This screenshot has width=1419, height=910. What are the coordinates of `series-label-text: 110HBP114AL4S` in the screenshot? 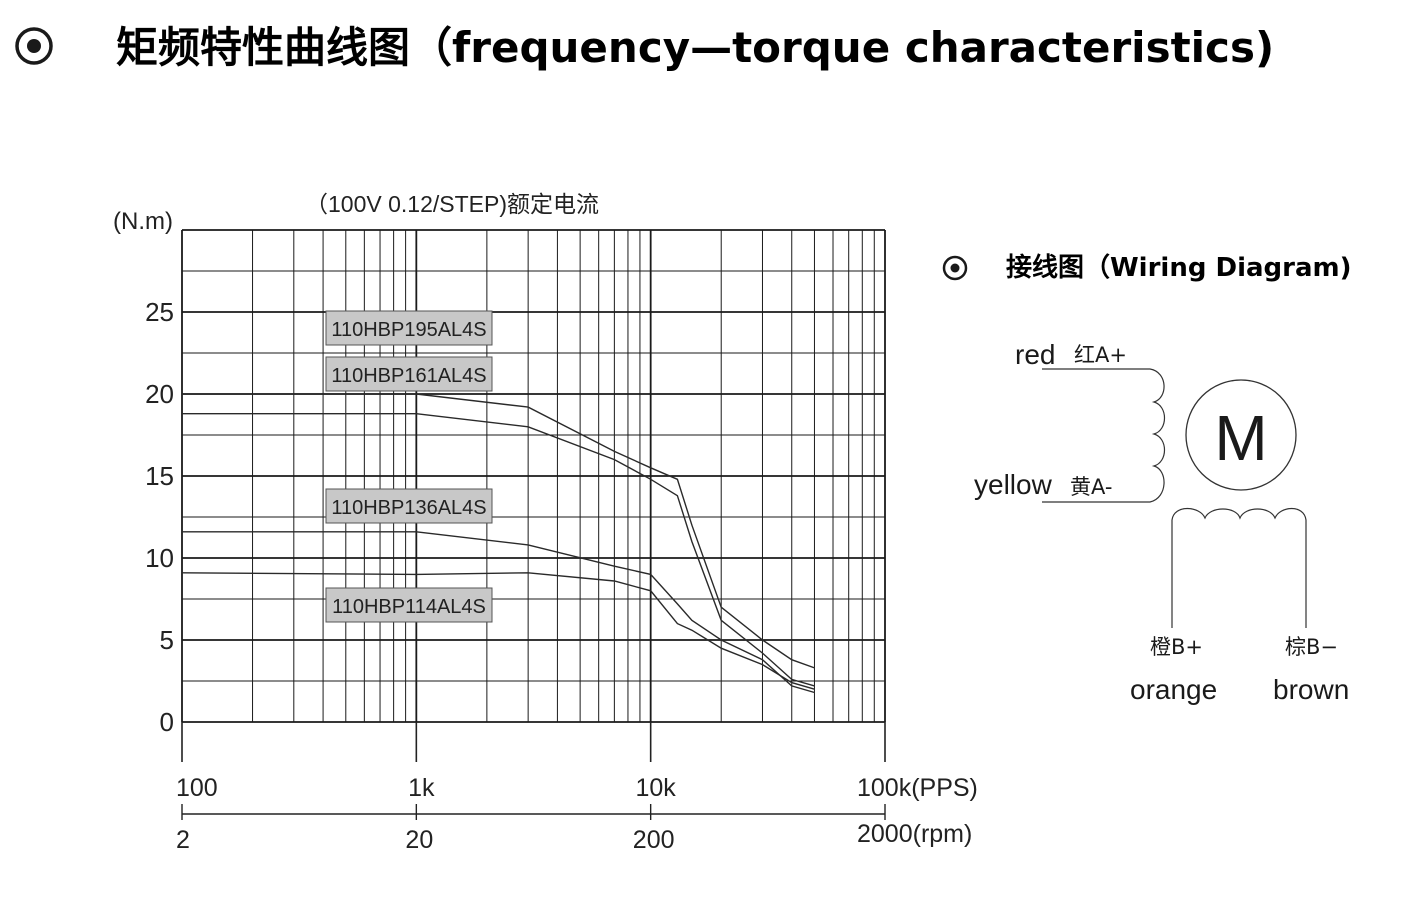 It's located at (409, 607).